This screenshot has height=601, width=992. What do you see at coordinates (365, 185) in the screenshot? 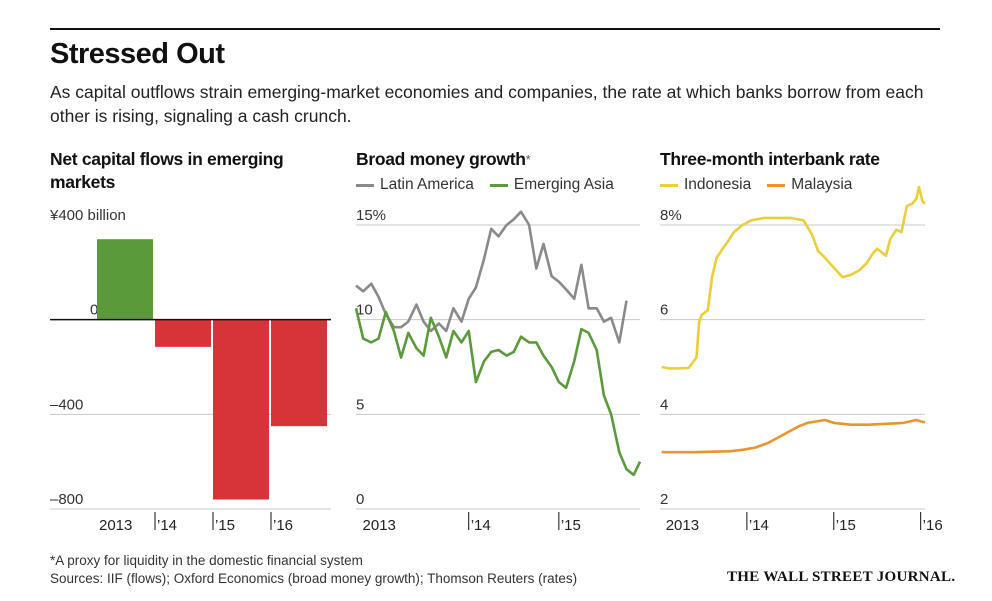
I see `legend-swatch-gray` at bounding box center [365, 185].